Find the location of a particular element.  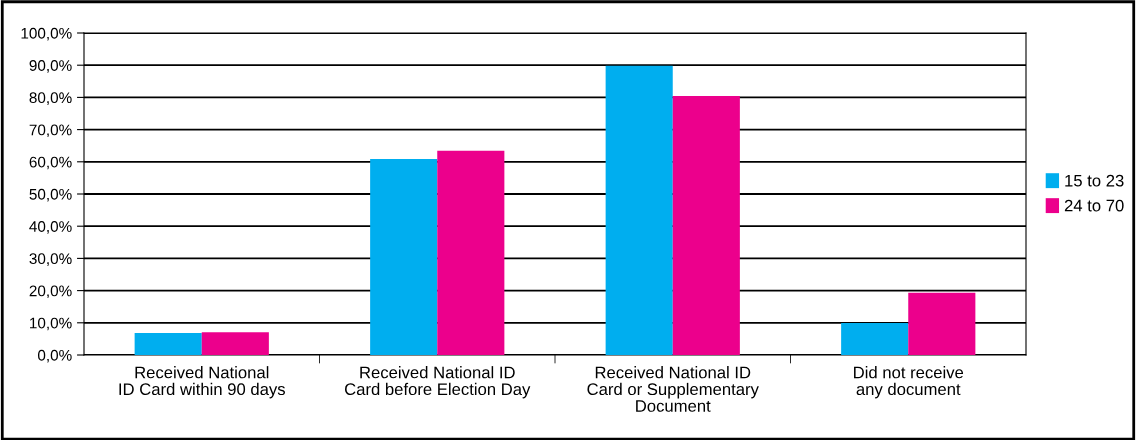

x-tick-label: Received National ID Card within 90 days is located at coordinates (202, 382).